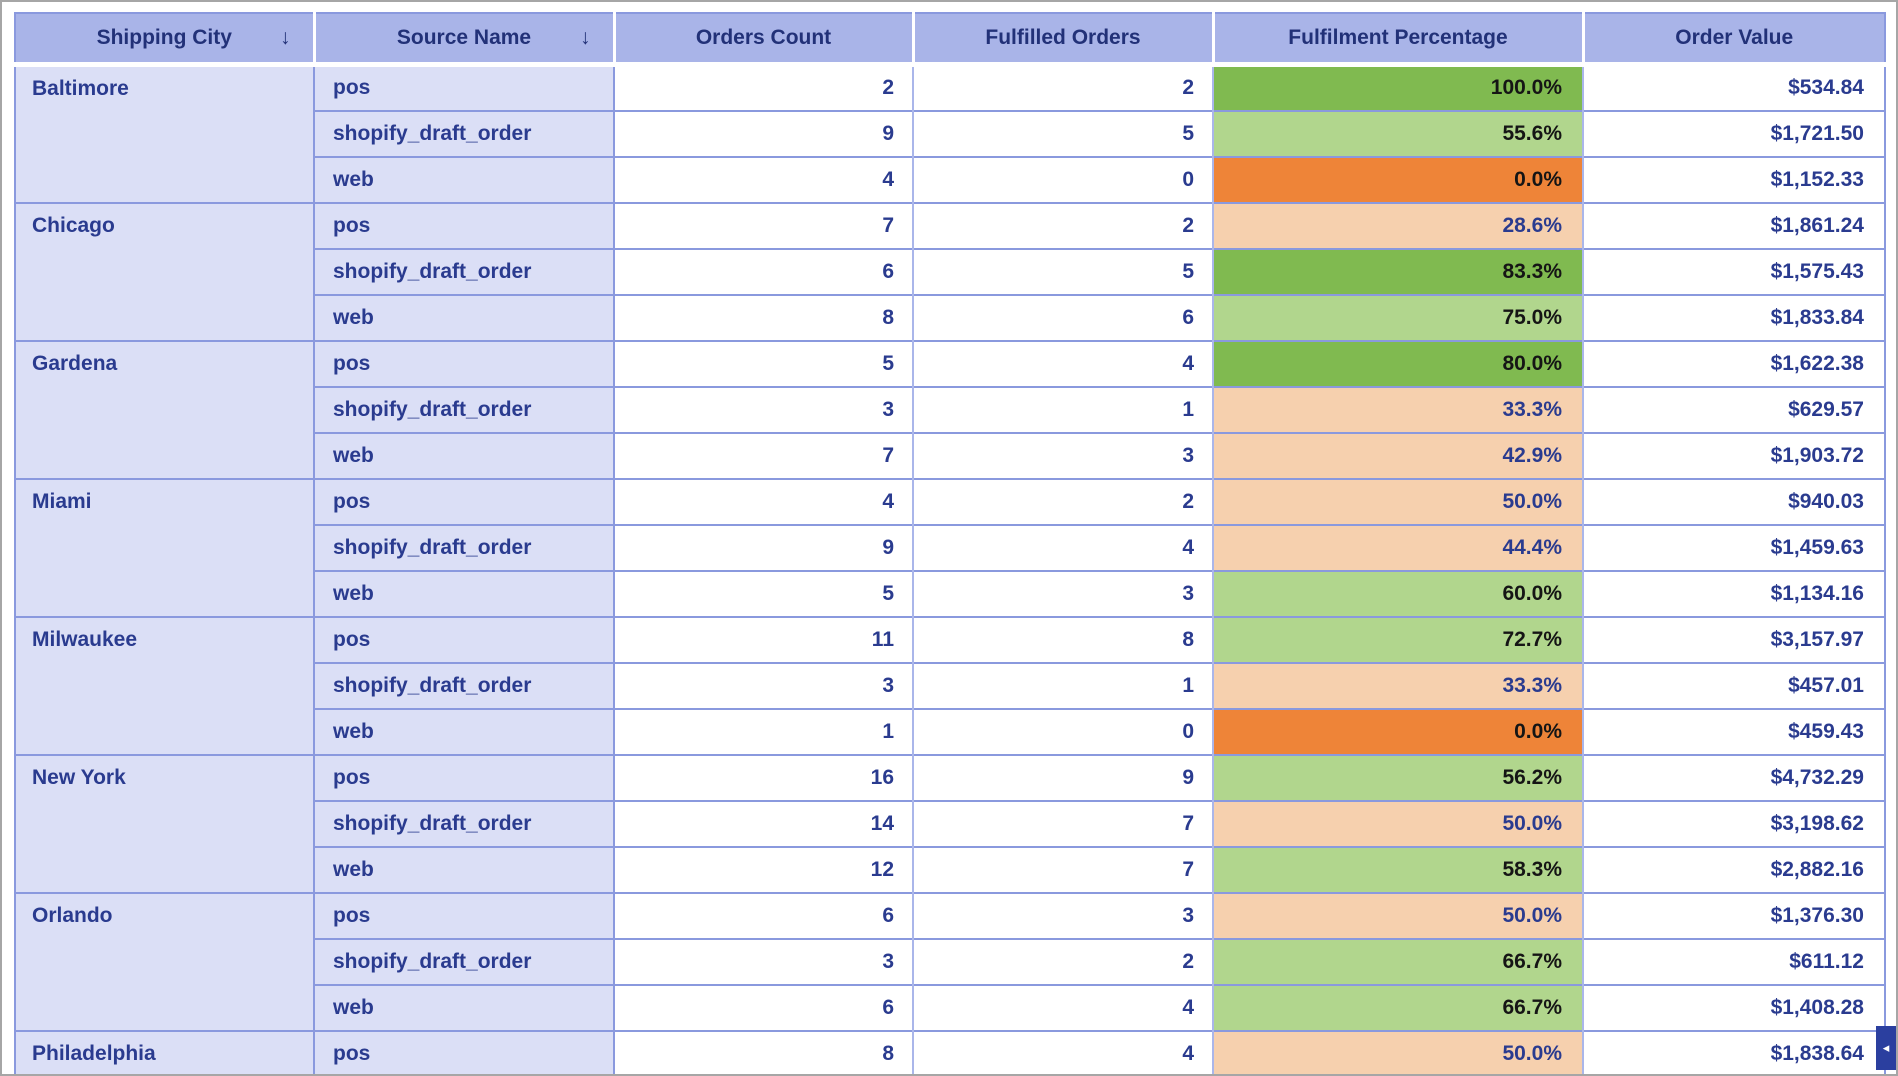 Image resolution: width=1898 pixels, height=1076 pixels. I want to click on fulfilled-orders-cell: 5, so click(1063, 271).